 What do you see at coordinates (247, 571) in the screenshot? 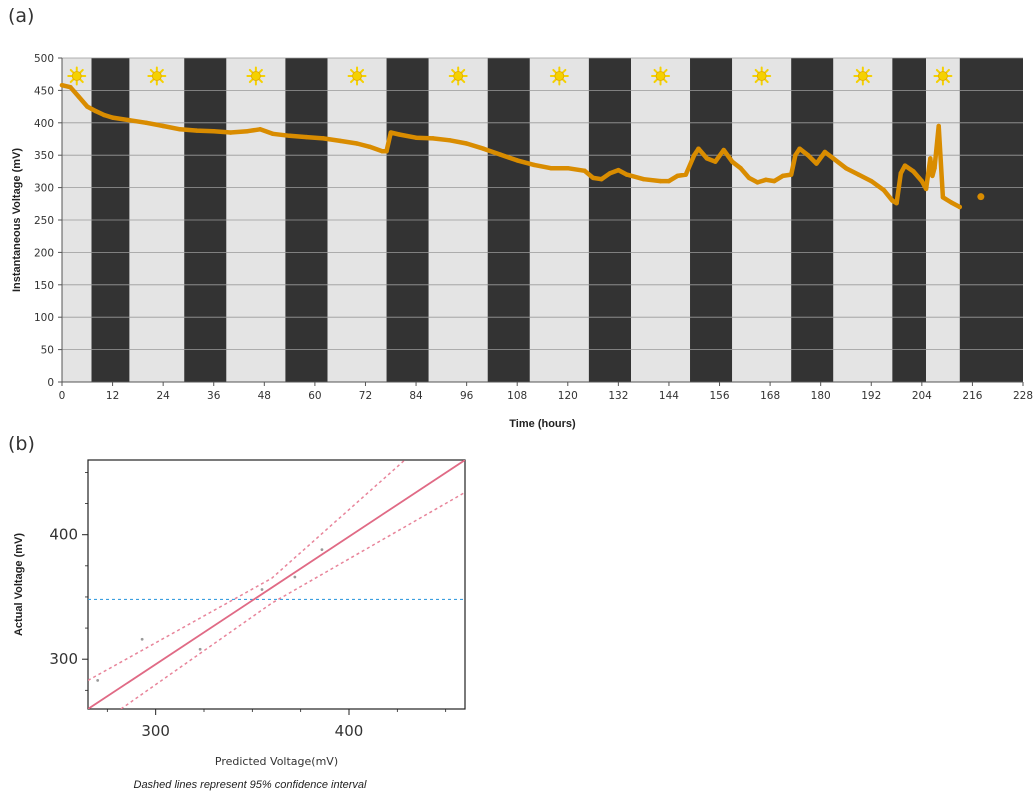
I see `ci-upper-line` at bounding box center [247, 571].